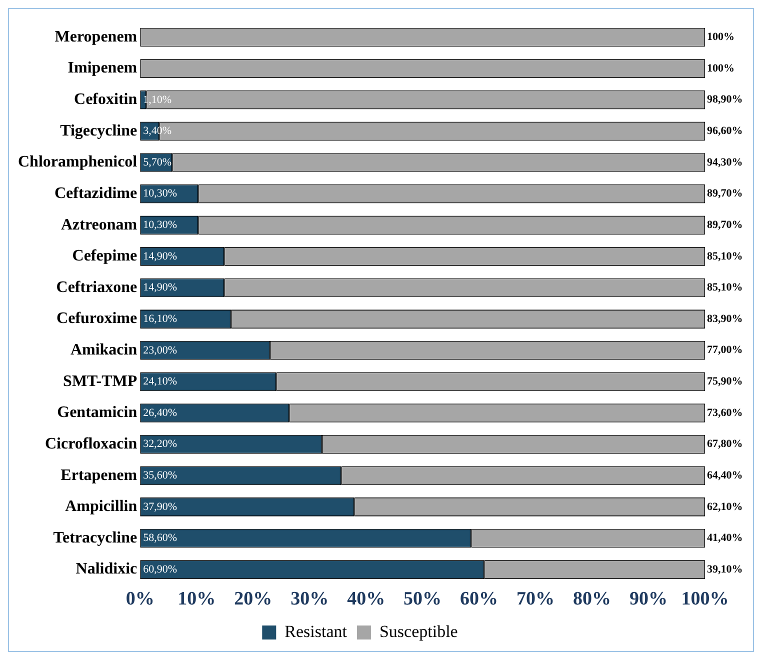  Describe the element at coordinates (160, 382) in the screenshot. I see `data-label: 24,10%` at that location.